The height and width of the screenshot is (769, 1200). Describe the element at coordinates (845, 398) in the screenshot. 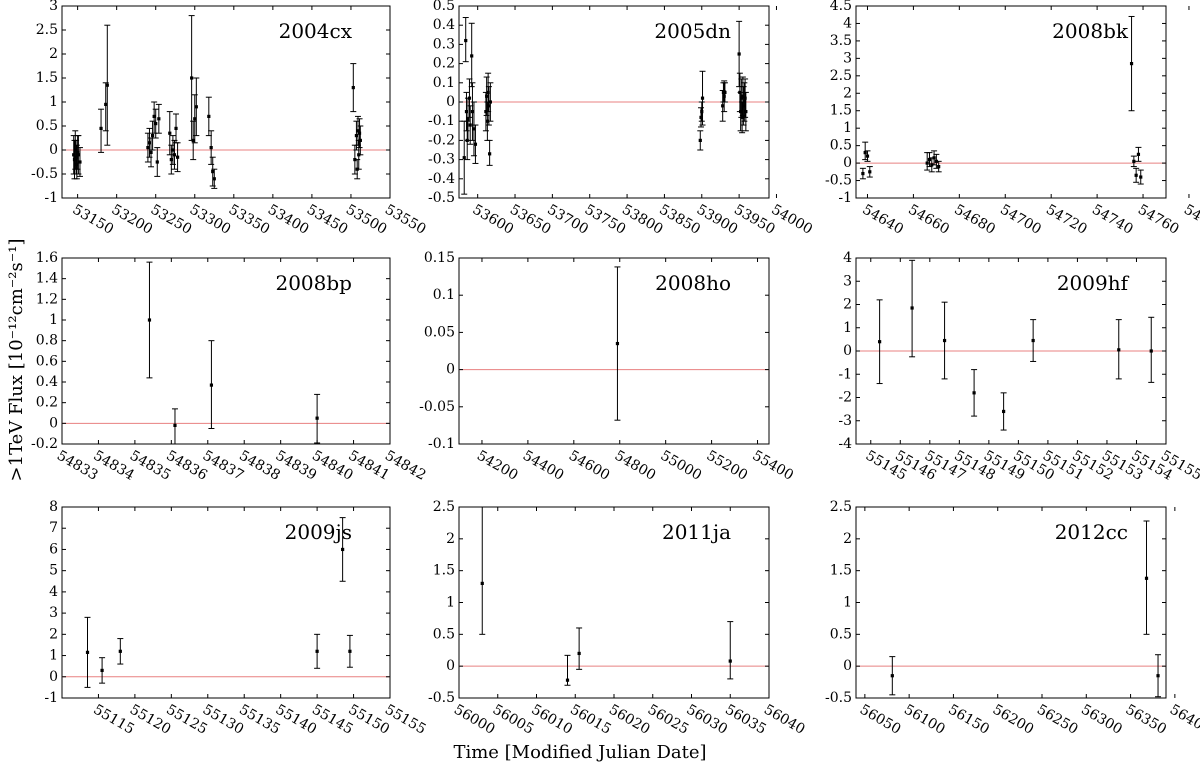

I see `y-tick-label: -2` at that location.